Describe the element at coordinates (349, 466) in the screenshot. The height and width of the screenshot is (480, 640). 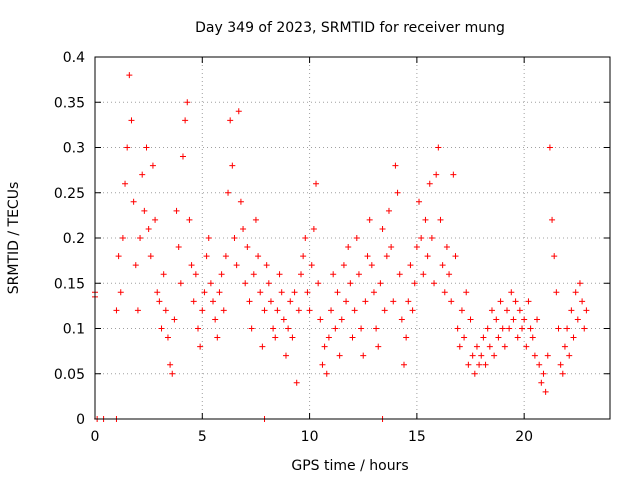
I see `x-axis-label: GPS time / hours` at that location.